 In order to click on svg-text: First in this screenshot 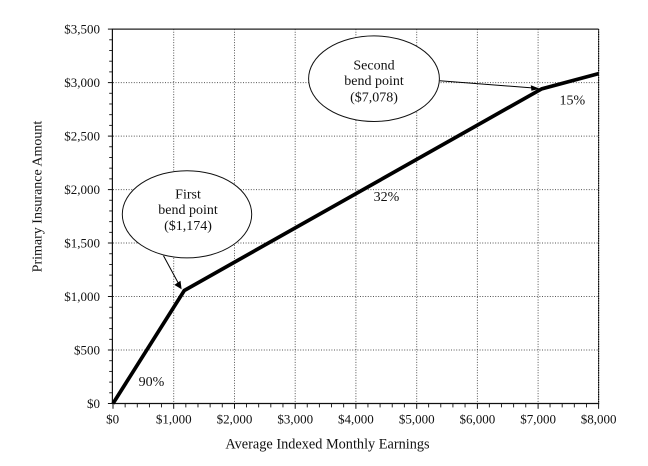, I will do `click(188, 194)`.